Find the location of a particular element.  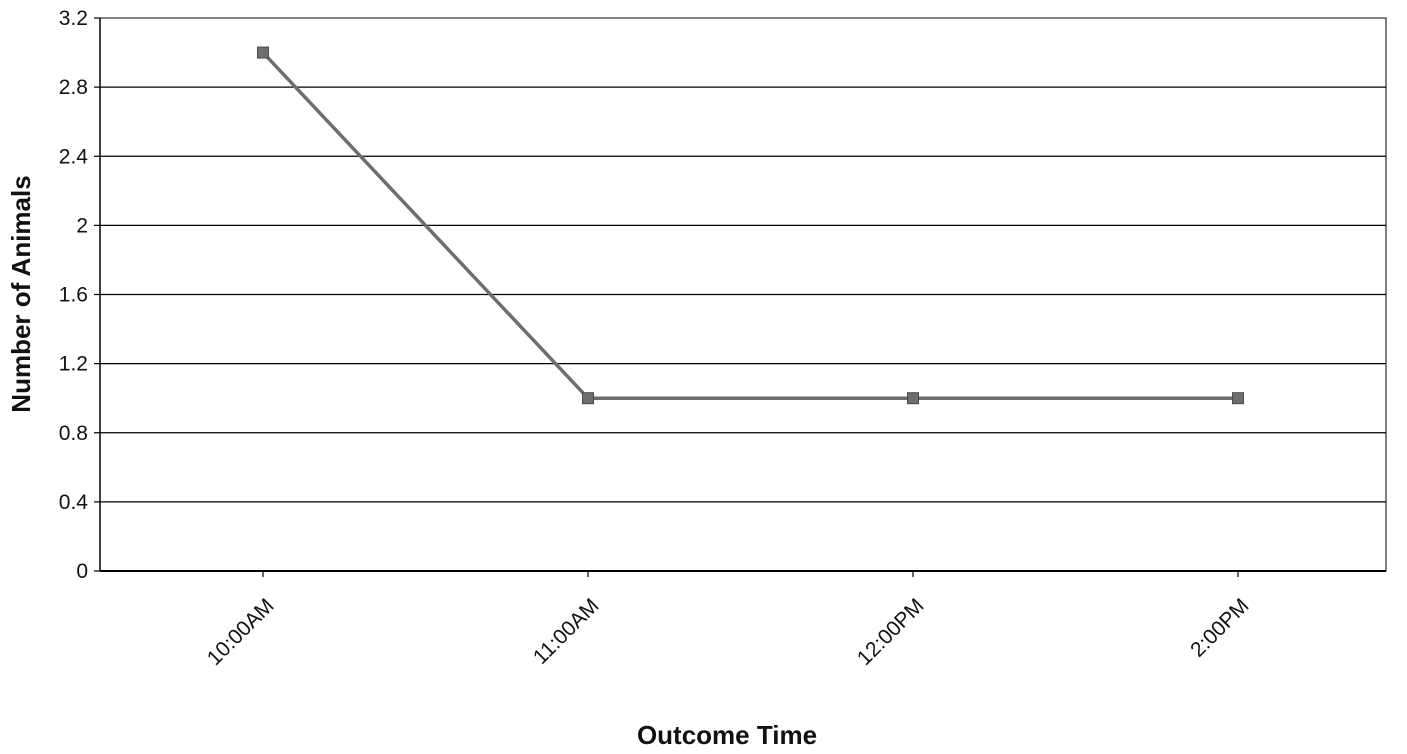

y-axis-title: Number of Animals is located at coordinates (21, 293).